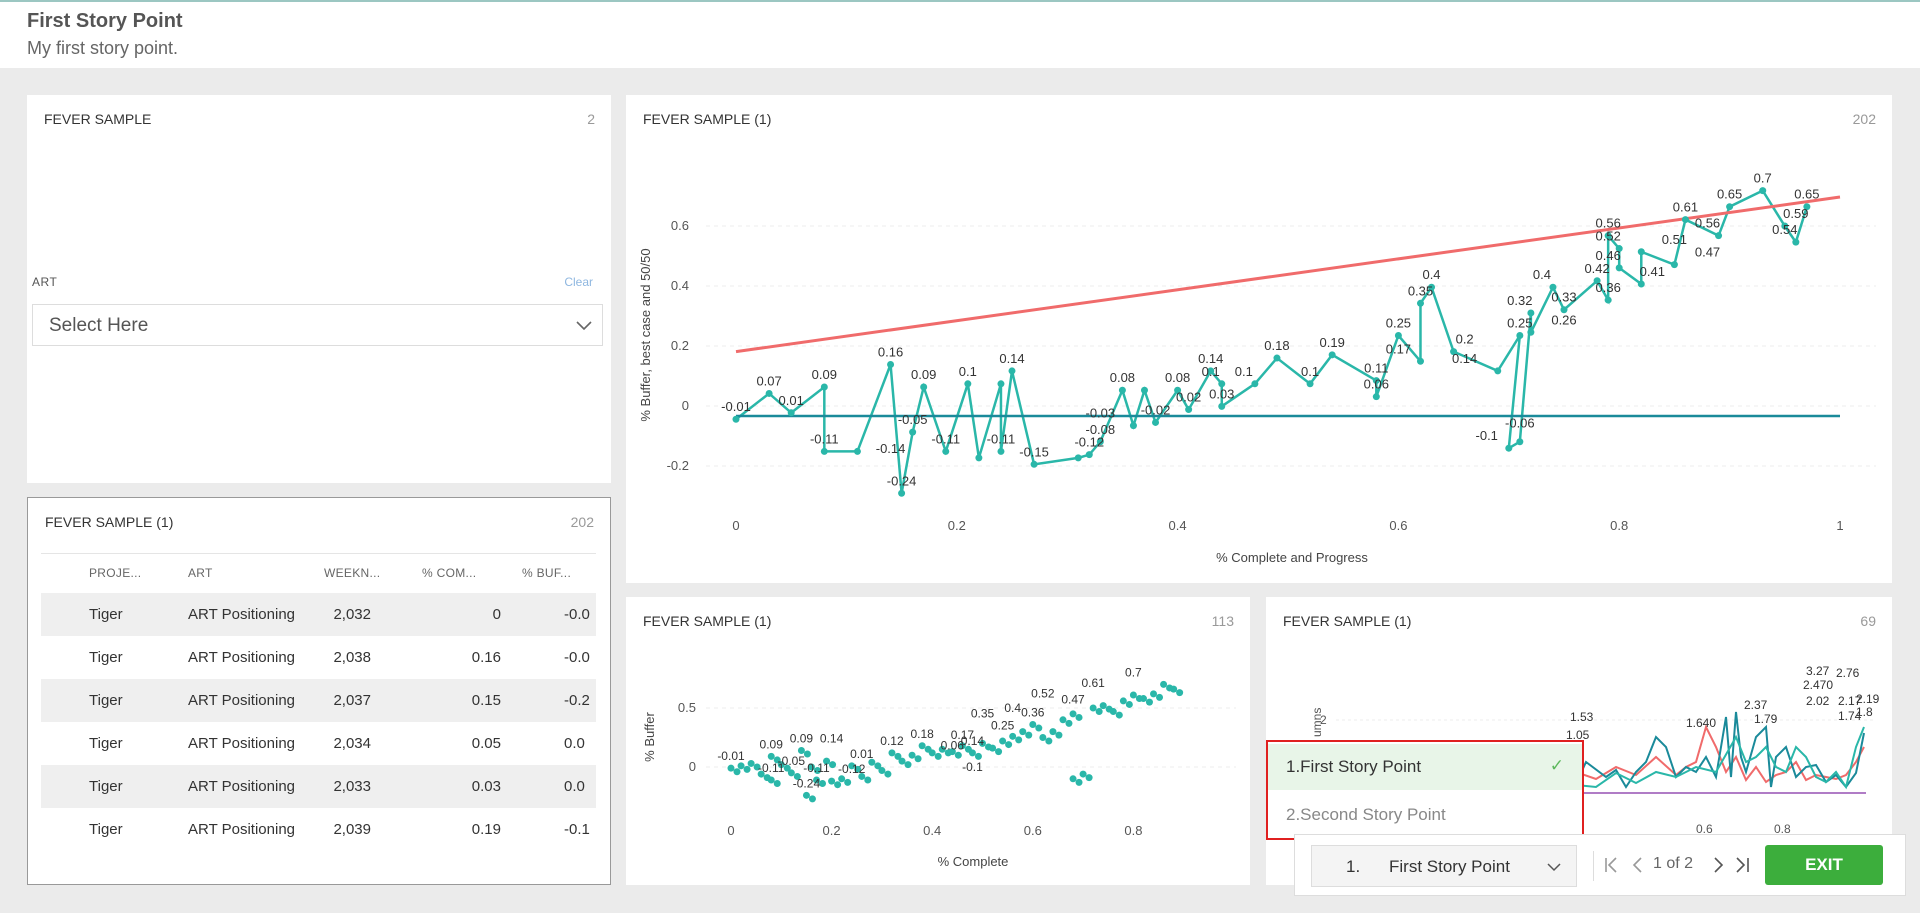 This screenshot has height=913, width=1920. What do you see at coordinates (1444, 866) in the screenshot?
I see `story-point-select: 1. First Story Point` at bounding box center [1444, 866].